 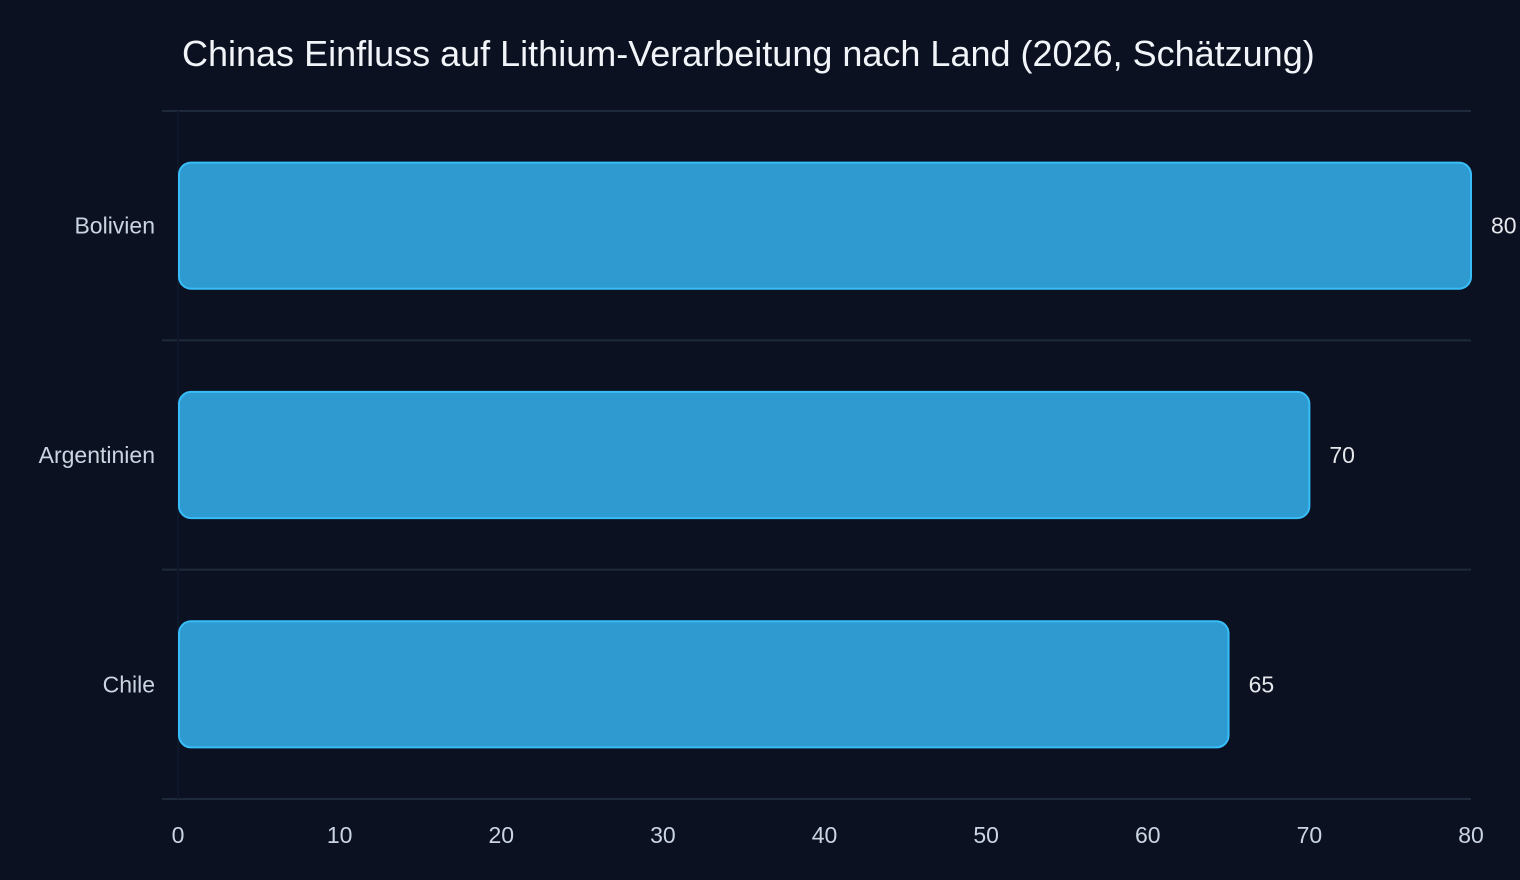 I want to click on x-tick-label: 70, so click(x=1310, y=835).